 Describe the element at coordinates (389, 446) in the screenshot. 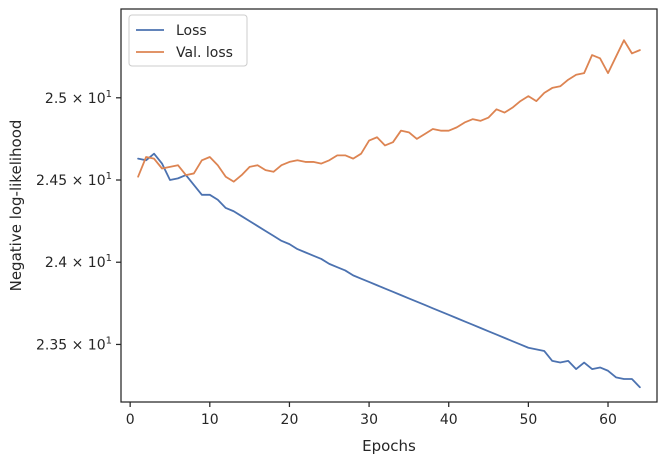

I see `x-axis-label: Epochs` at that location.